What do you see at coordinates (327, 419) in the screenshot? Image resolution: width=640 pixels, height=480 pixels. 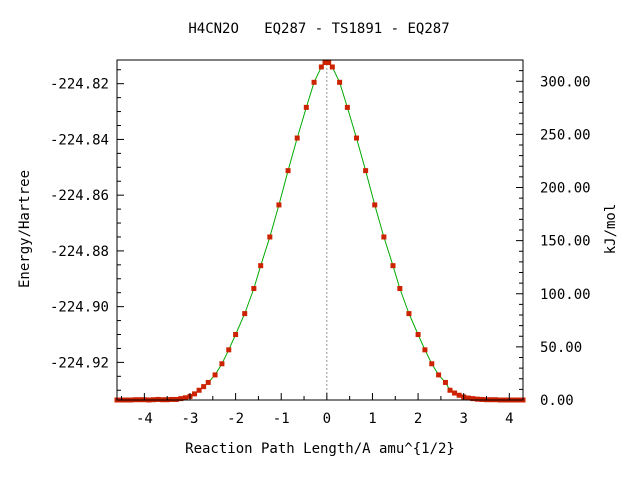 I see `x-tick-label: 0` at bounding box center [327, 419].